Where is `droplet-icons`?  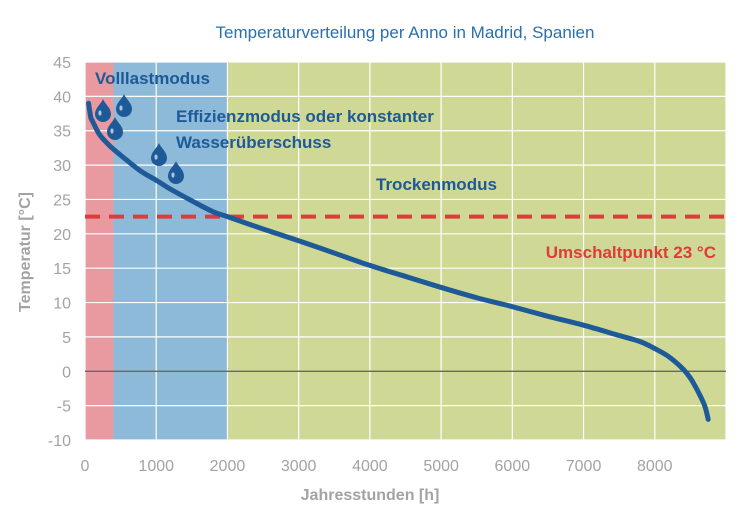 droplet-icons is located at coordinates (139, 139).